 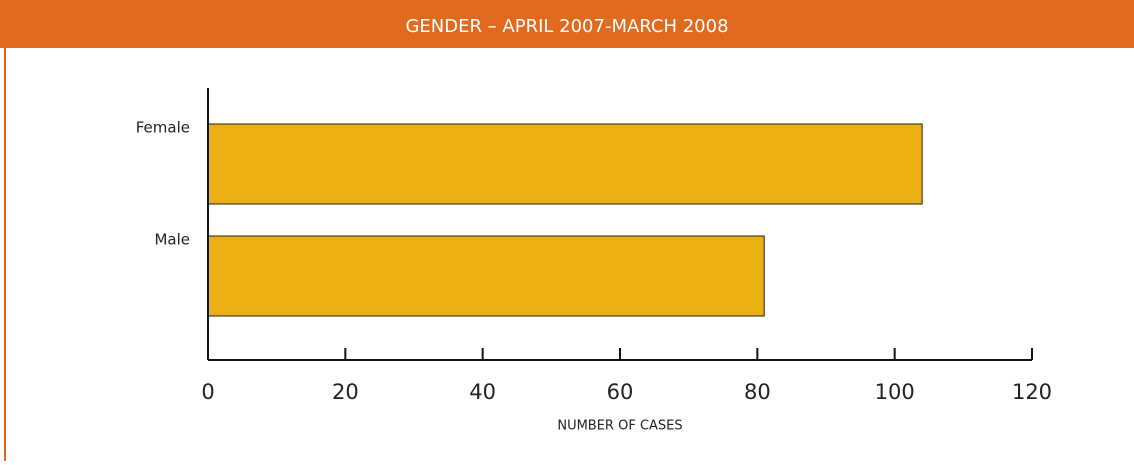 I want to click on x-tick-label: 0, so click(x=207, y=392).